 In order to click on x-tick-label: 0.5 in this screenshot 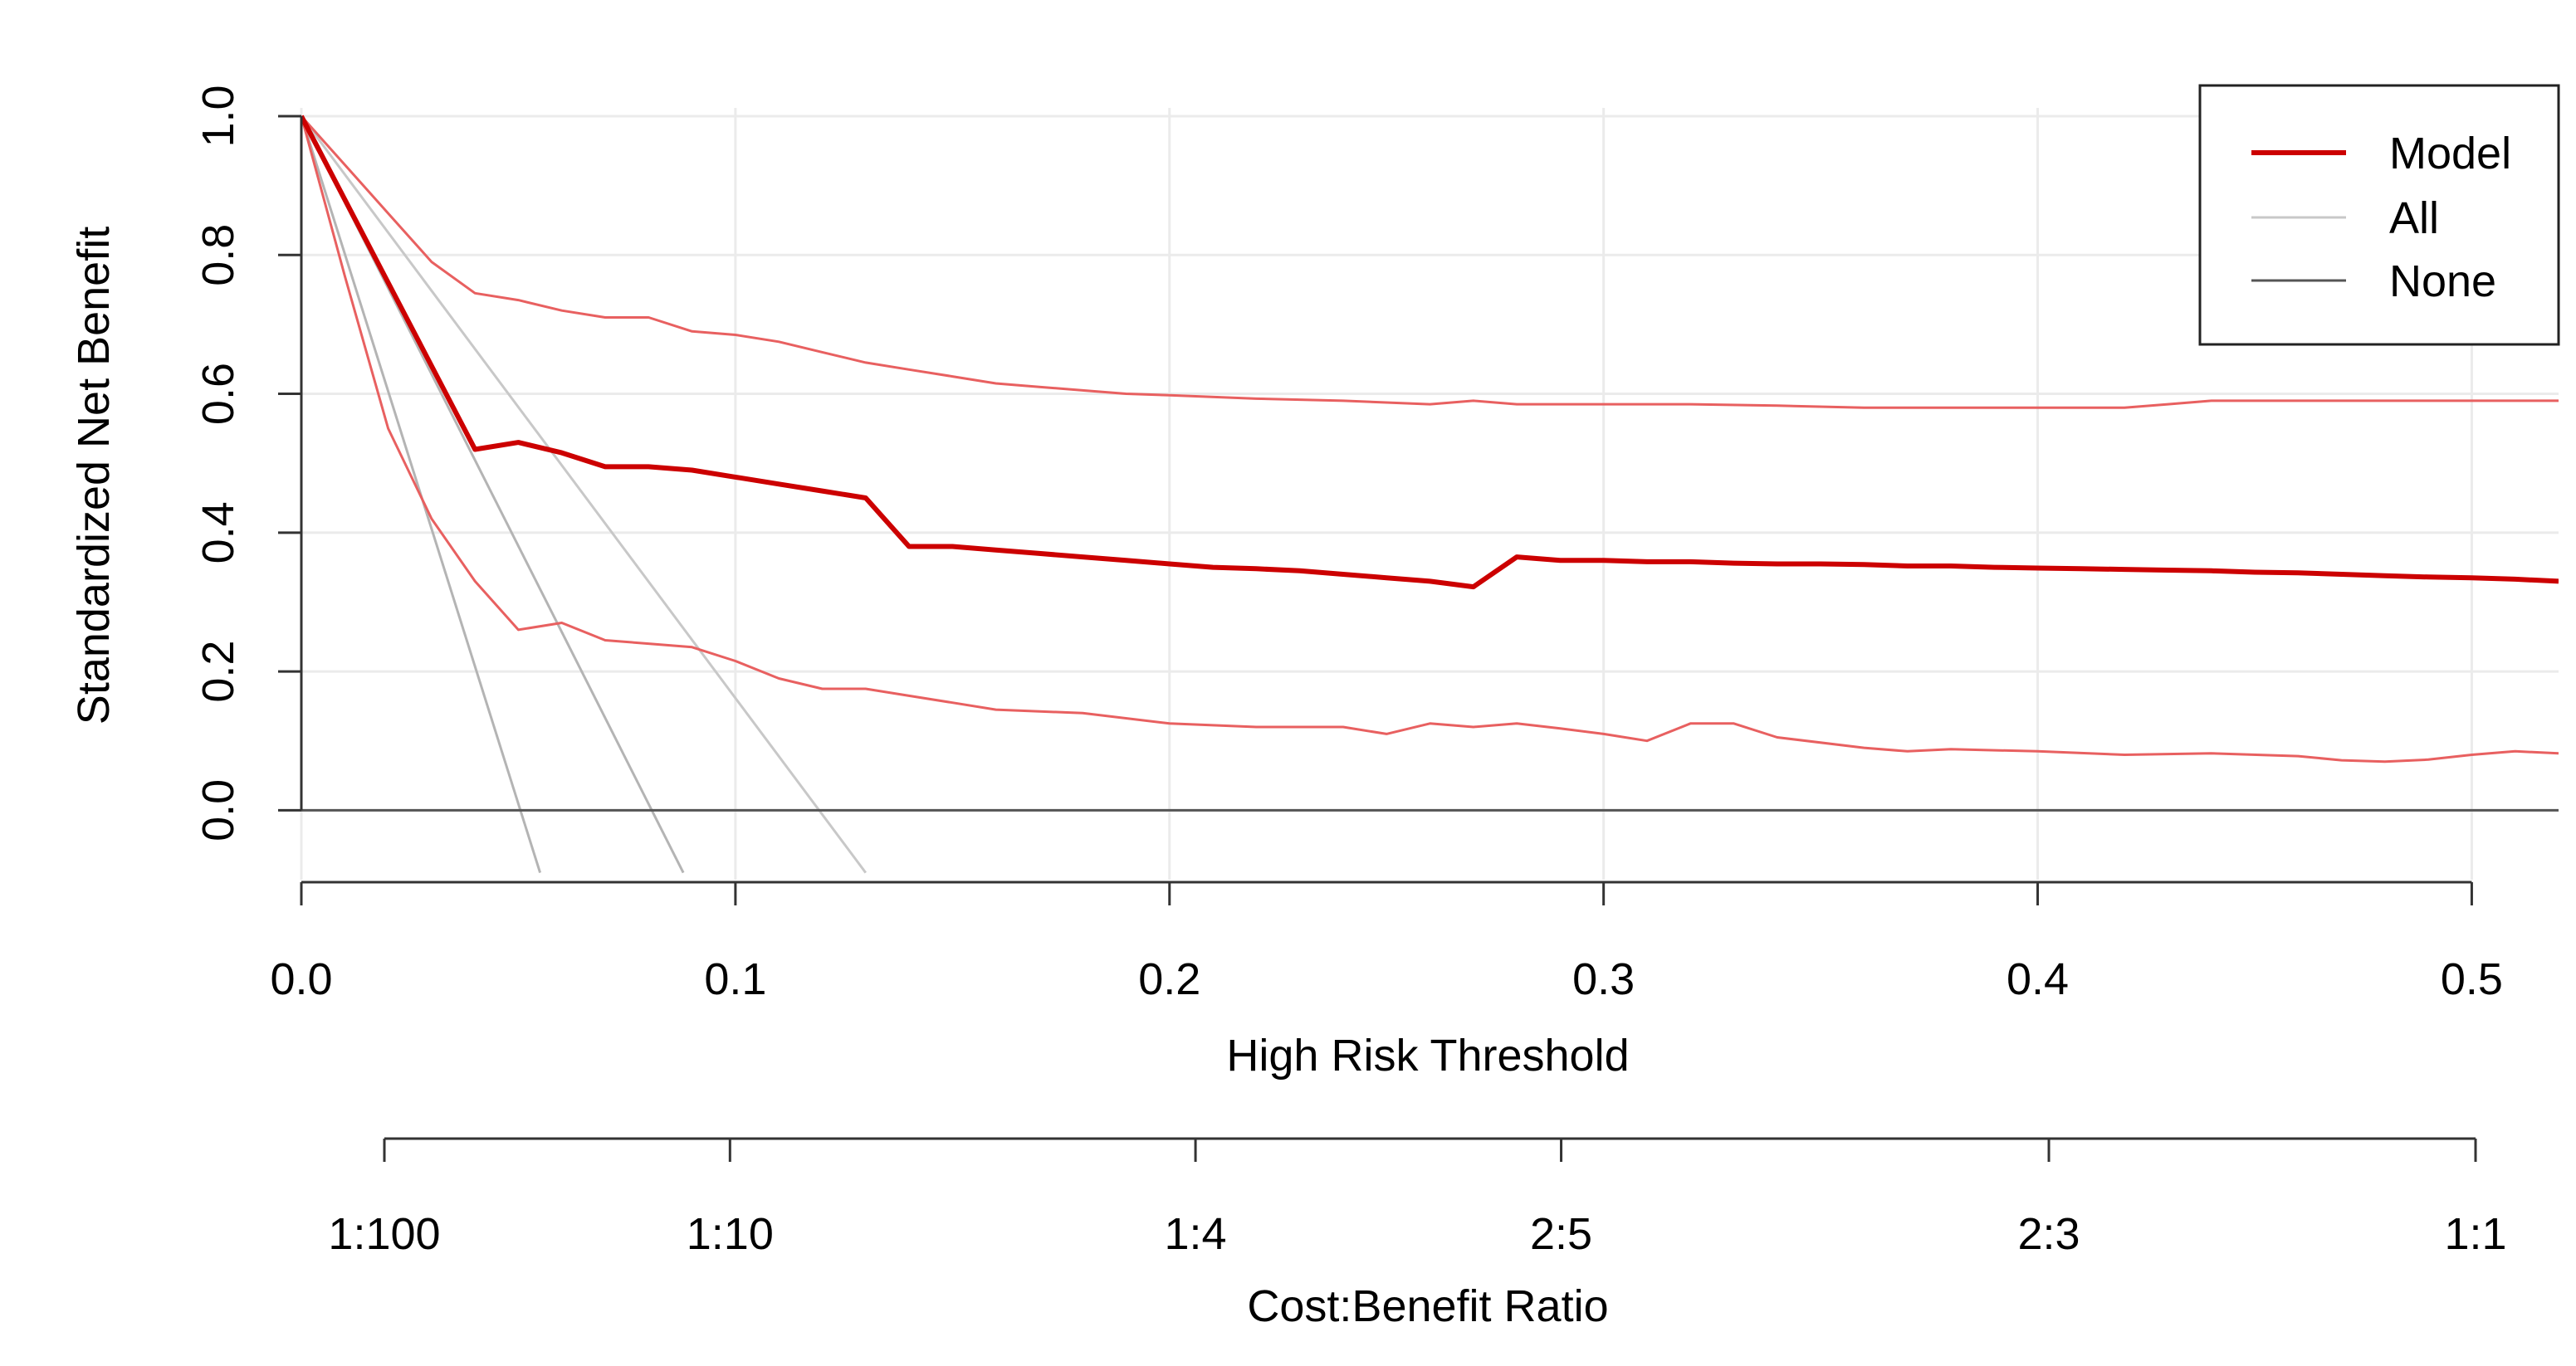, I will do `click(2472, 979)`.